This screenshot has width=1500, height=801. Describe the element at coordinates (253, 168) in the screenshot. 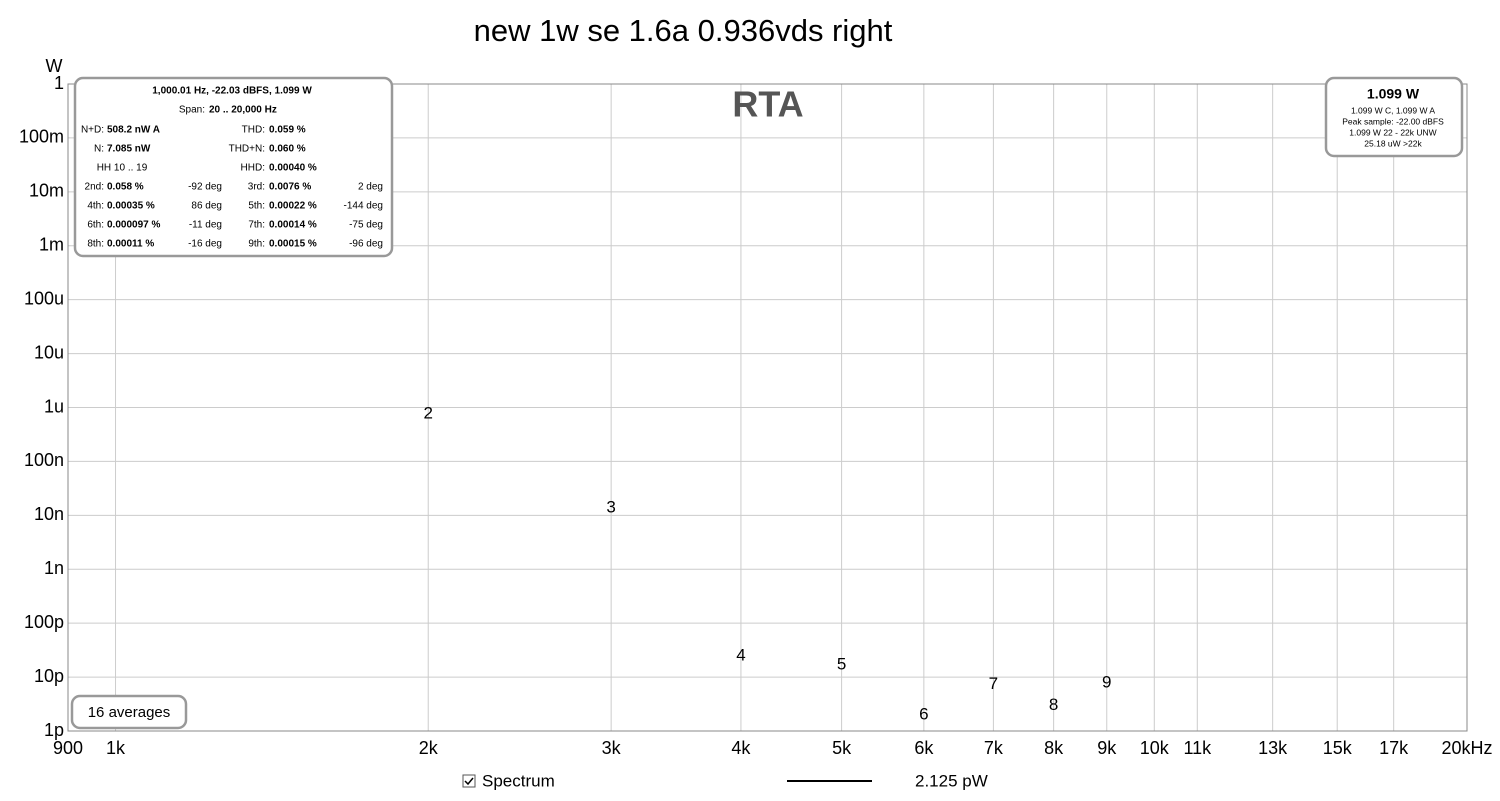

I see `info-cell: HHD:` at that location.